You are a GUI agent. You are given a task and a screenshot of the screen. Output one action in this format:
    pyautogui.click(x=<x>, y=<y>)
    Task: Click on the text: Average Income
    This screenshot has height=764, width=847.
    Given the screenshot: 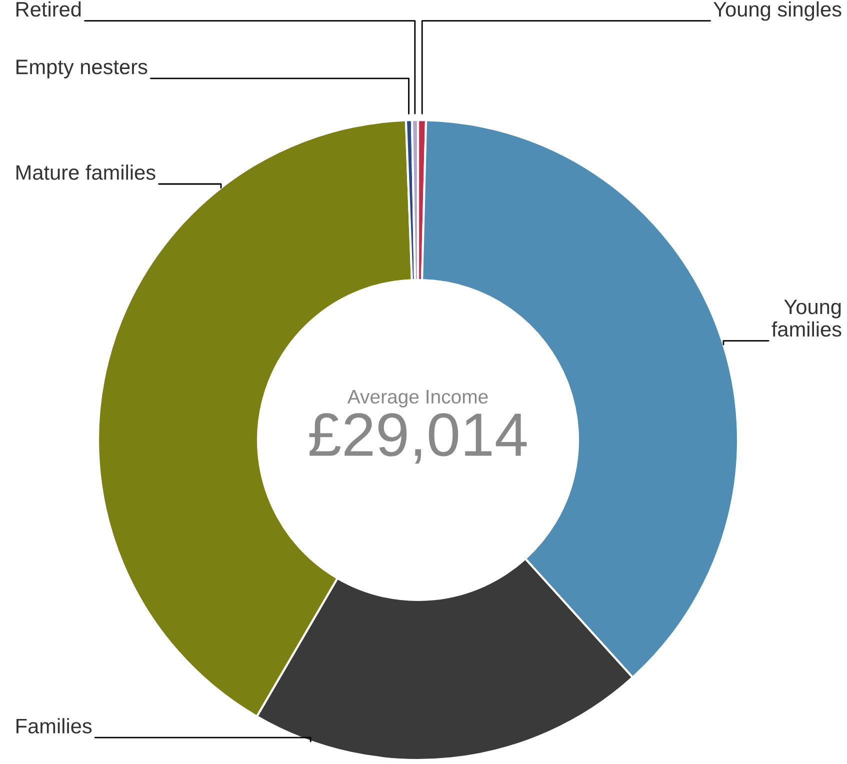 What is the action you would take?
    pyautogui.click(x=417, y=399)
    